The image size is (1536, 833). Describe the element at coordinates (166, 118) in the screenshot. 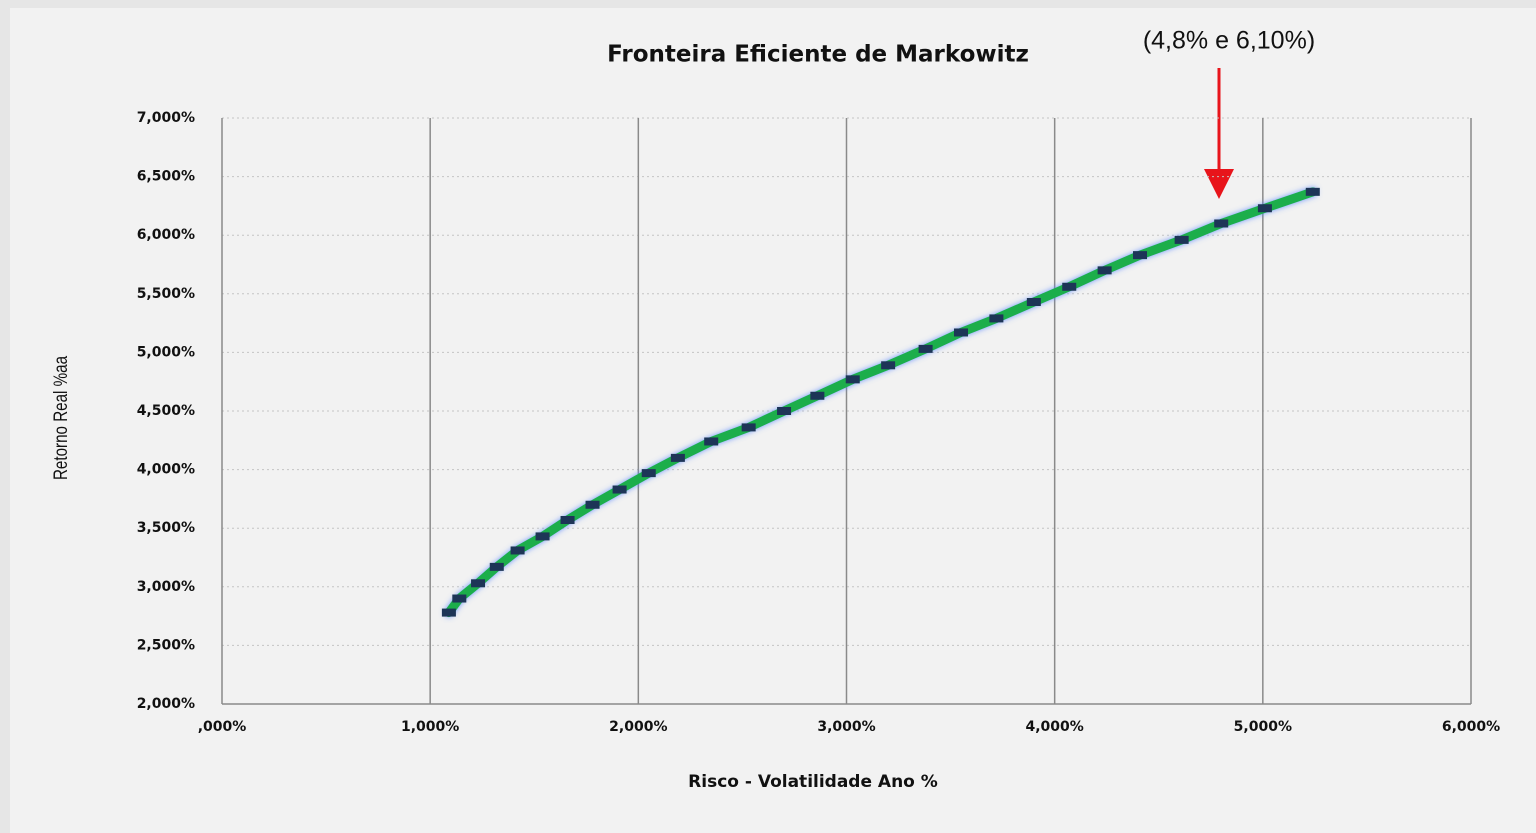

I see `y-tick-label: 7,000%` at that location.